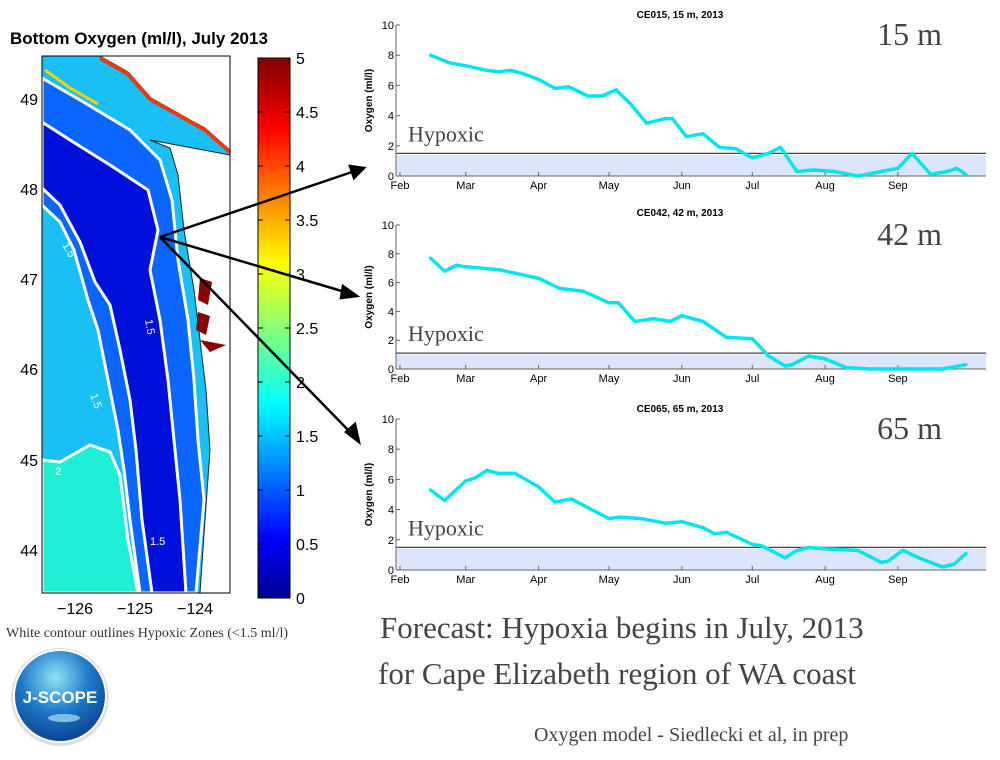 This screenshot has width=1000, height=760. I want to click on depth-label: 65 m, so click(909, 428).